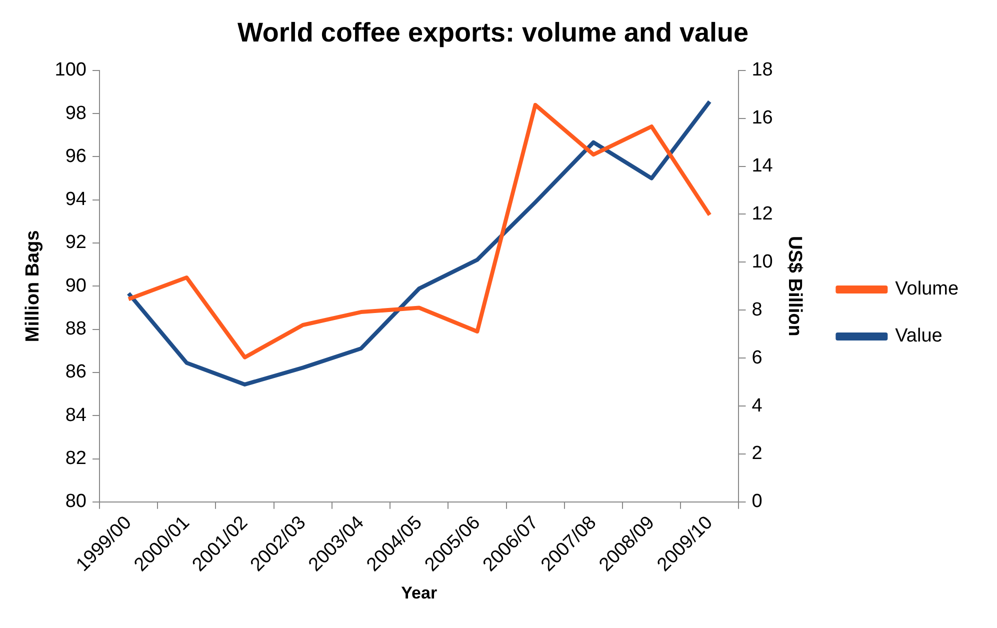 This screenshot has height=628, width=997. I want to click on y-tick-label: 86, so click(75, 372).